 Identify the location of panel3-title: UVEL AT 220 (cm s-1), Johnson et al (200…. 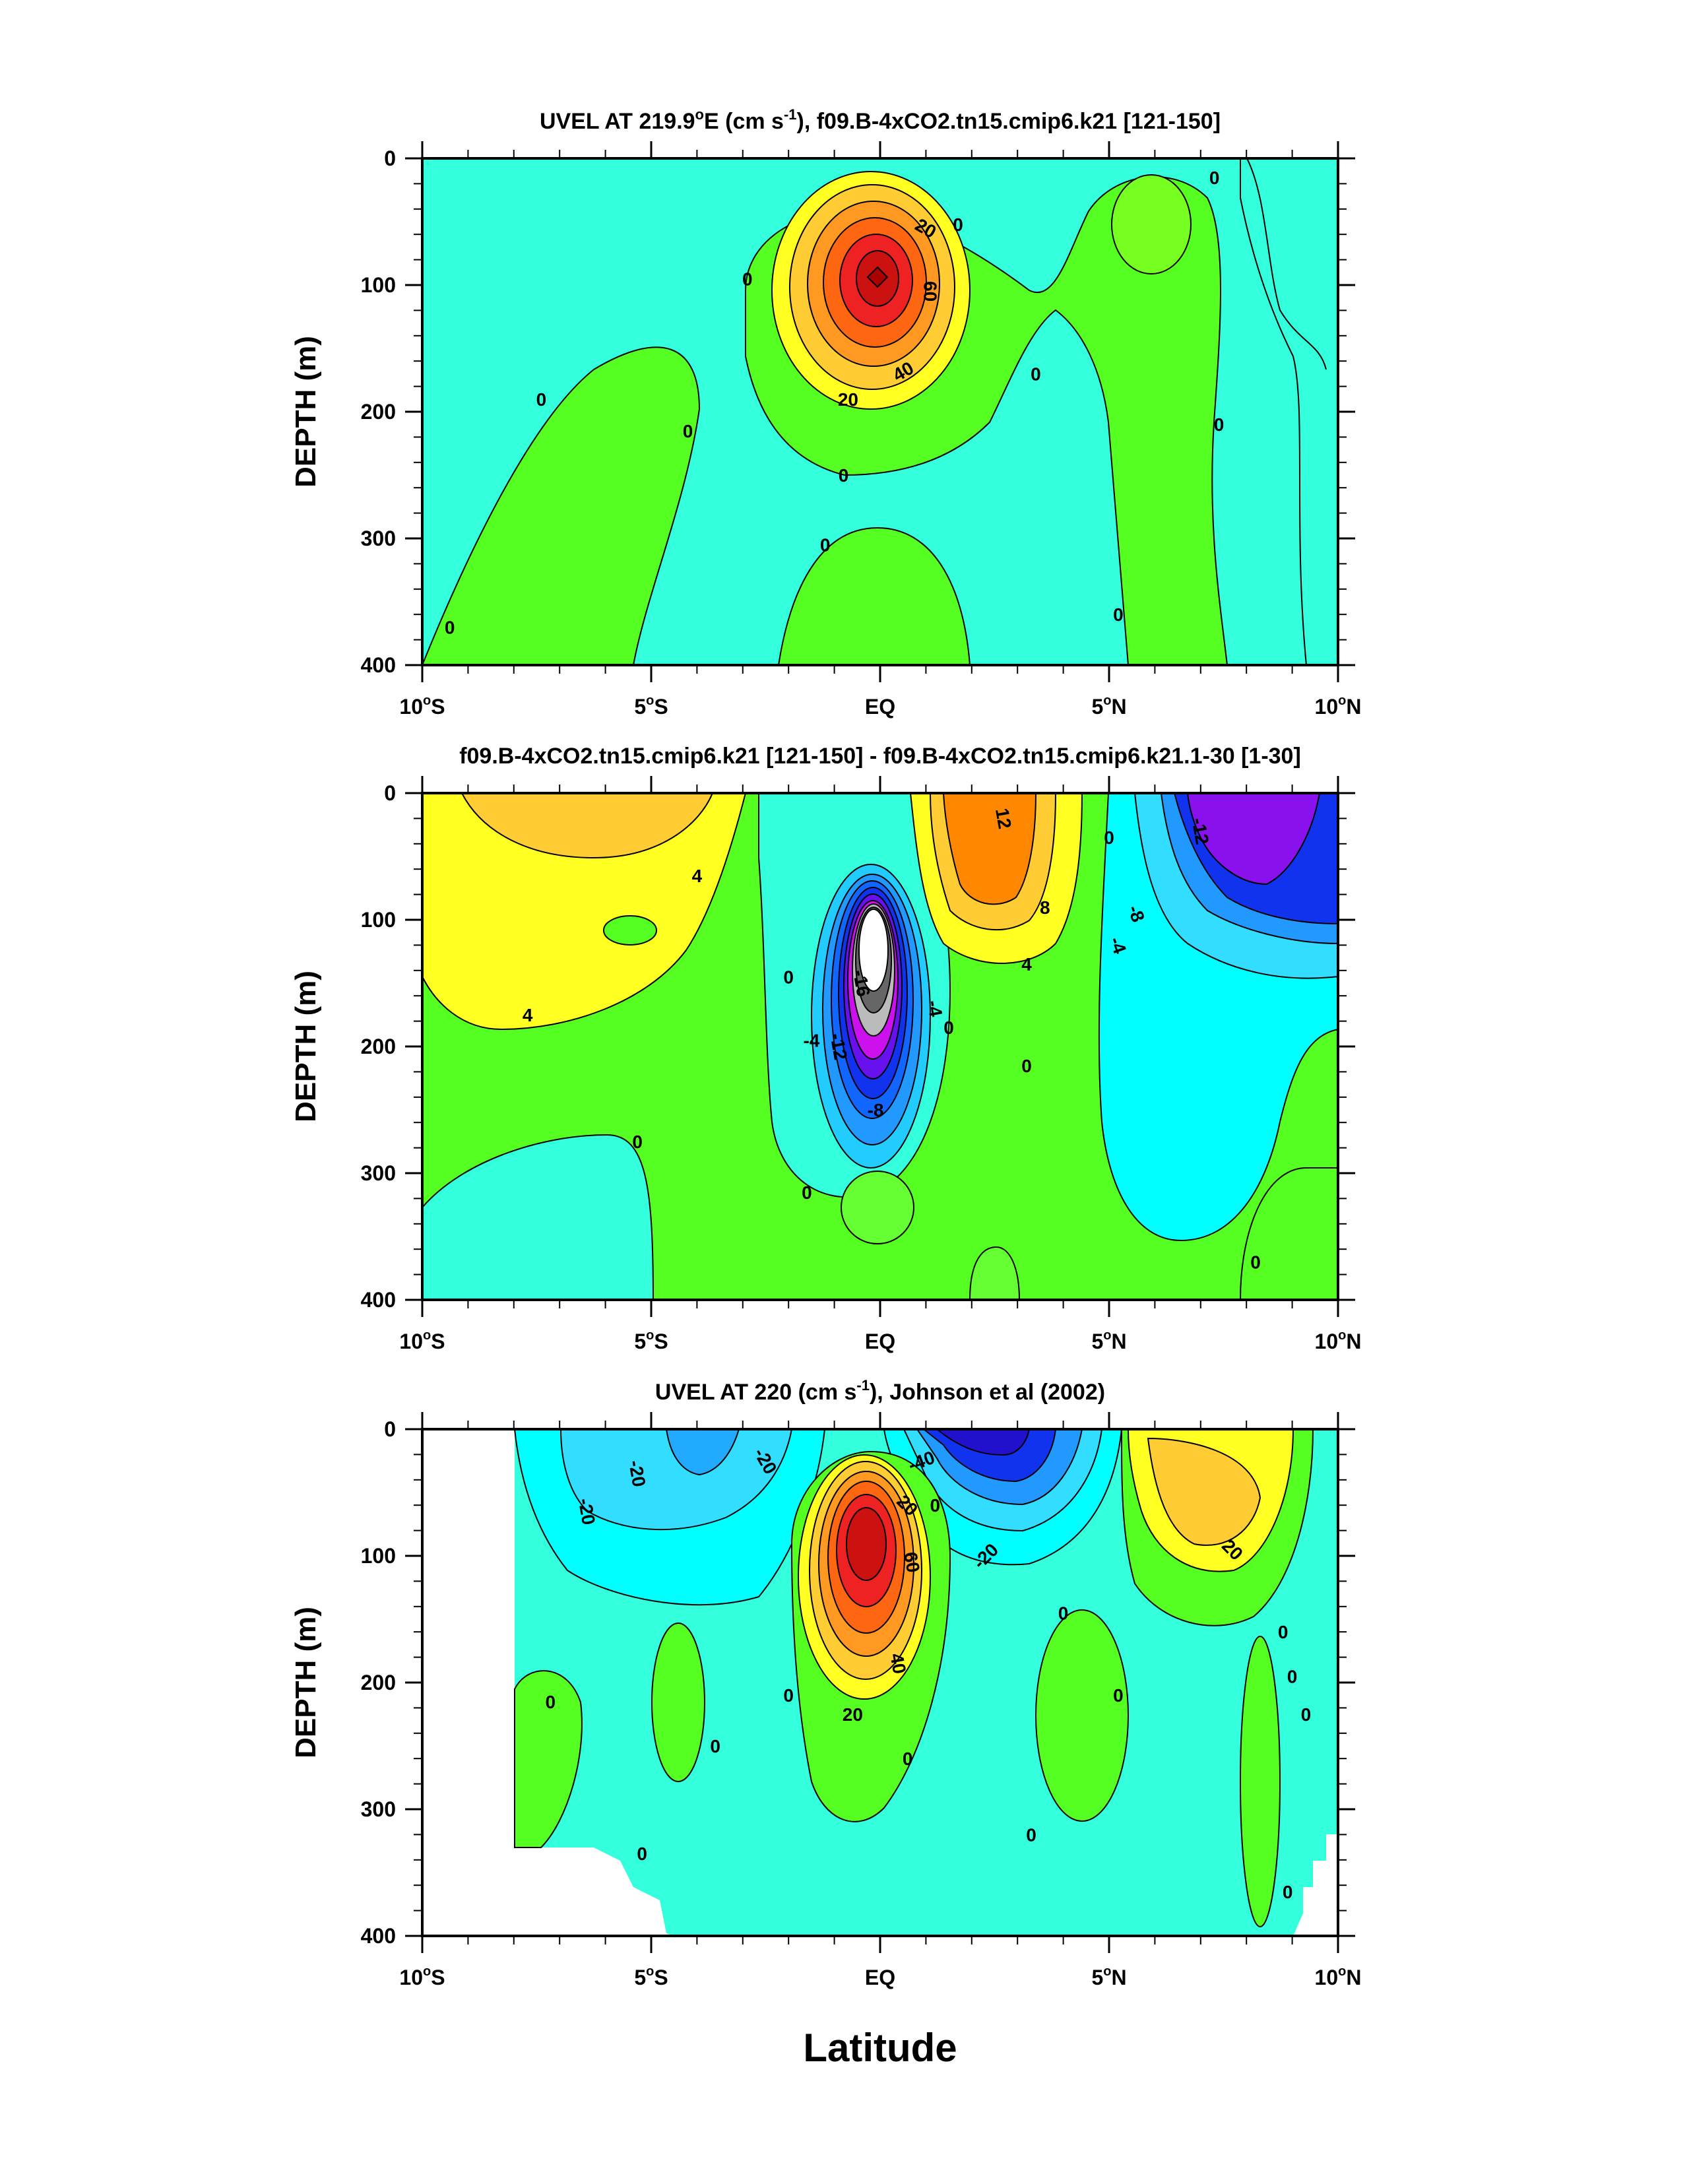
(880, 1391).